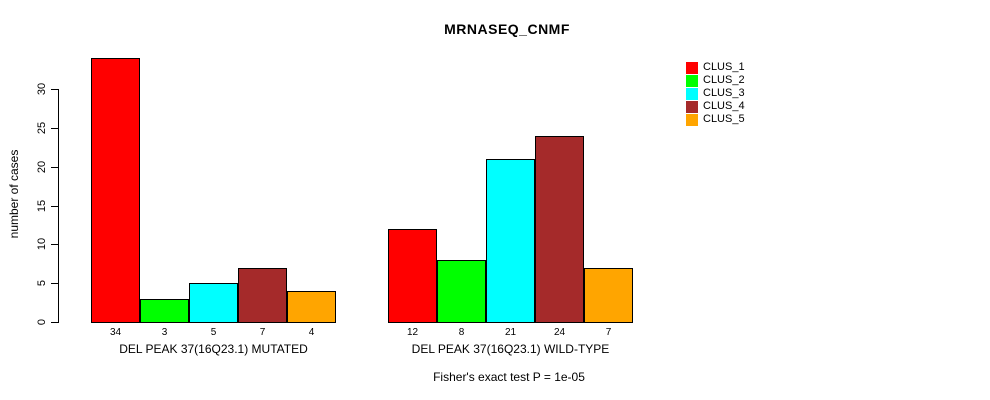 The height and width of the screenshot is (400, 990). What do you see at coordinates (724, 93) in the screenshot?
I see `legend-label: CLUS_3` at bounding box center [724, 93].